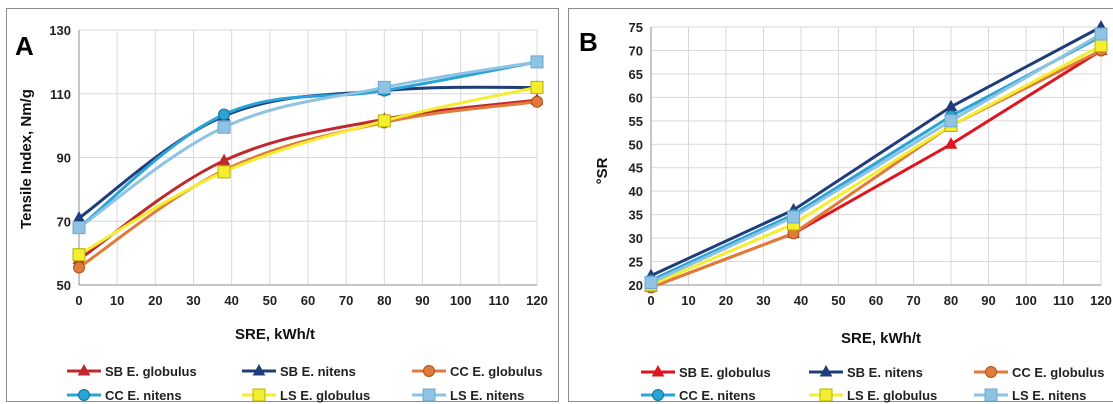  What do you see at coordinates (763, 300) in the screenshot?
I see `x-tick-label: 30` at bounding box center [763, 300].